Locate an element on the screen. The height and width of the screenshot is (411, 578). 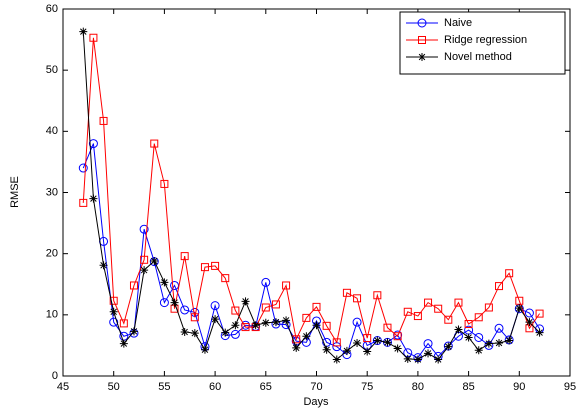
y-tick-label: 10 is located at coordinates (52, 315).